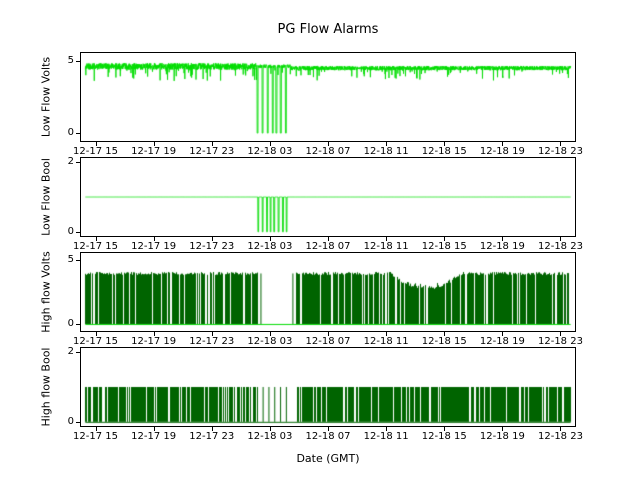 The image size is (640, 480). I want to click on y-axis-label-high-flow-volts: High flow Volts, so click(46, 292).